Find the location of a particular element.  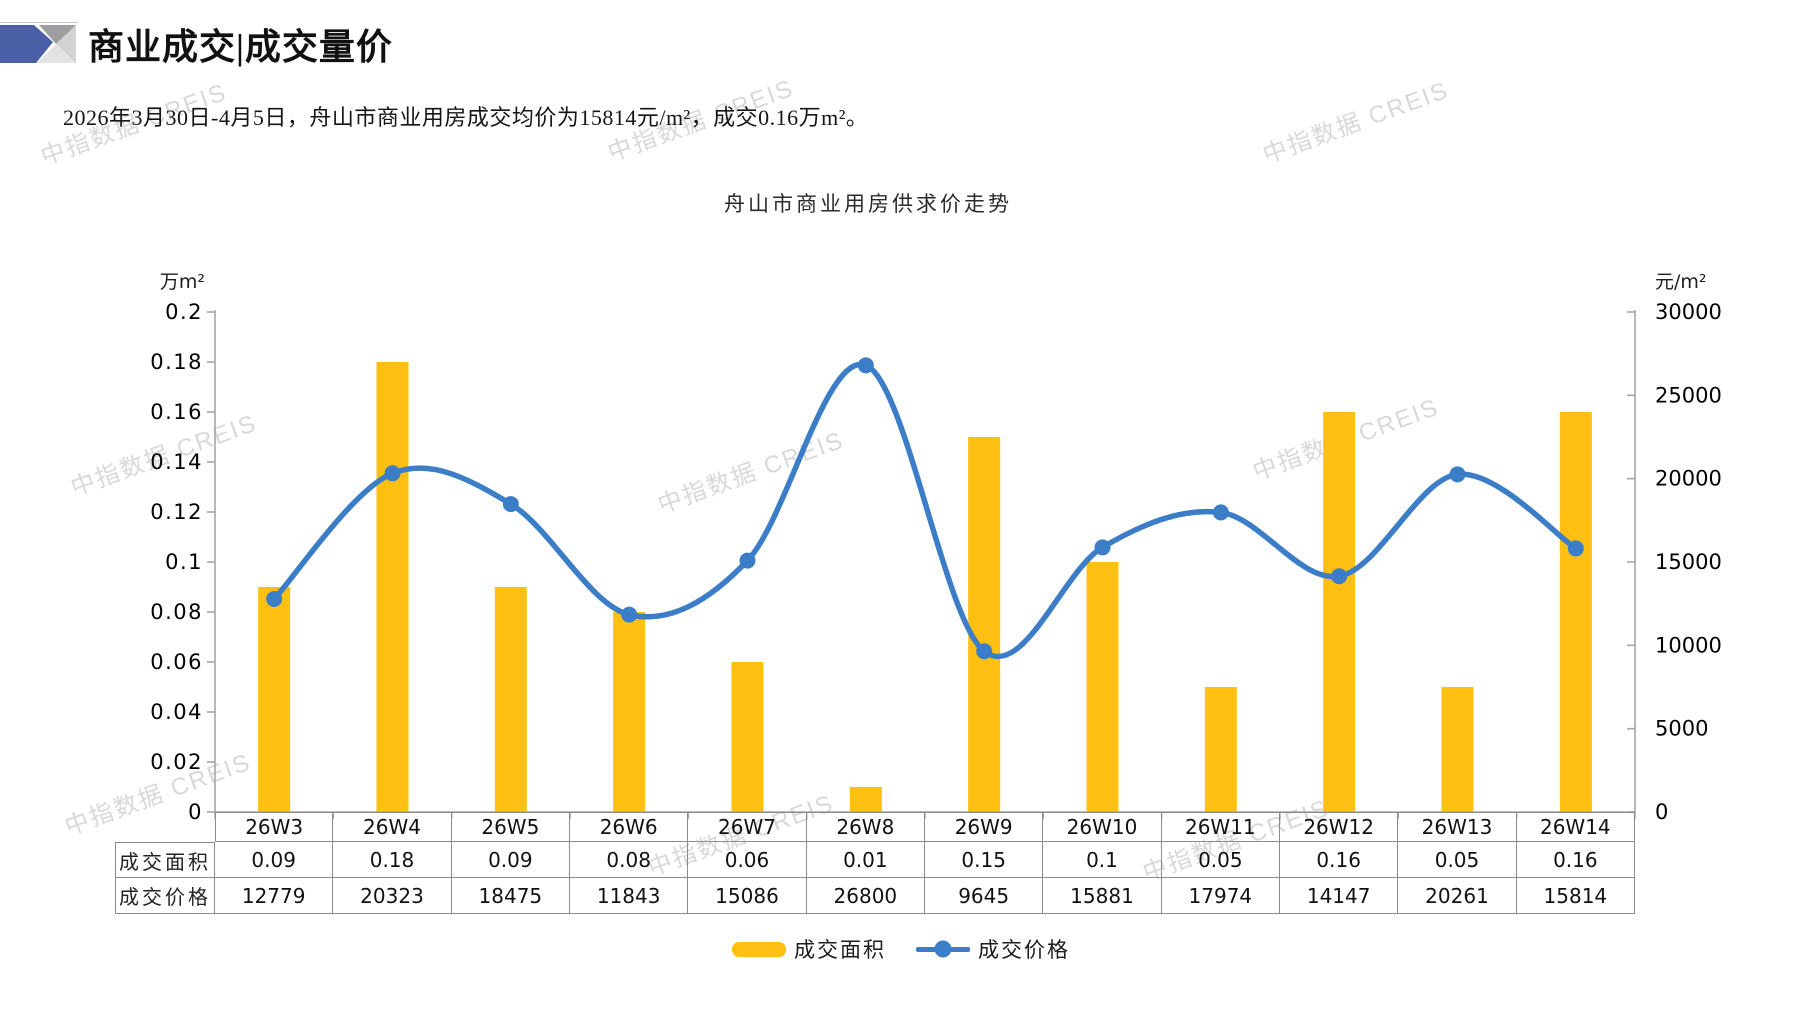

column-header-26W11: 26W11 is located at coordinates (1220, 827).